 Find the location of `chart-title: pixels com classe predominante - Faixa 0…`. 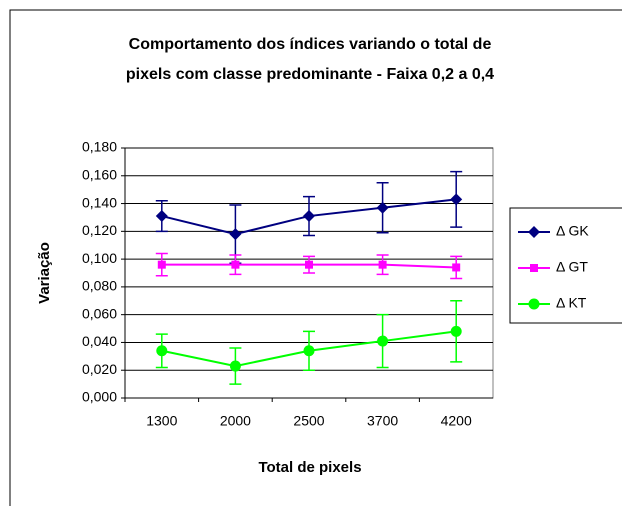

chart-title: pixels com classe predominante - Faixa 0… is located at coordinates (310, 74).